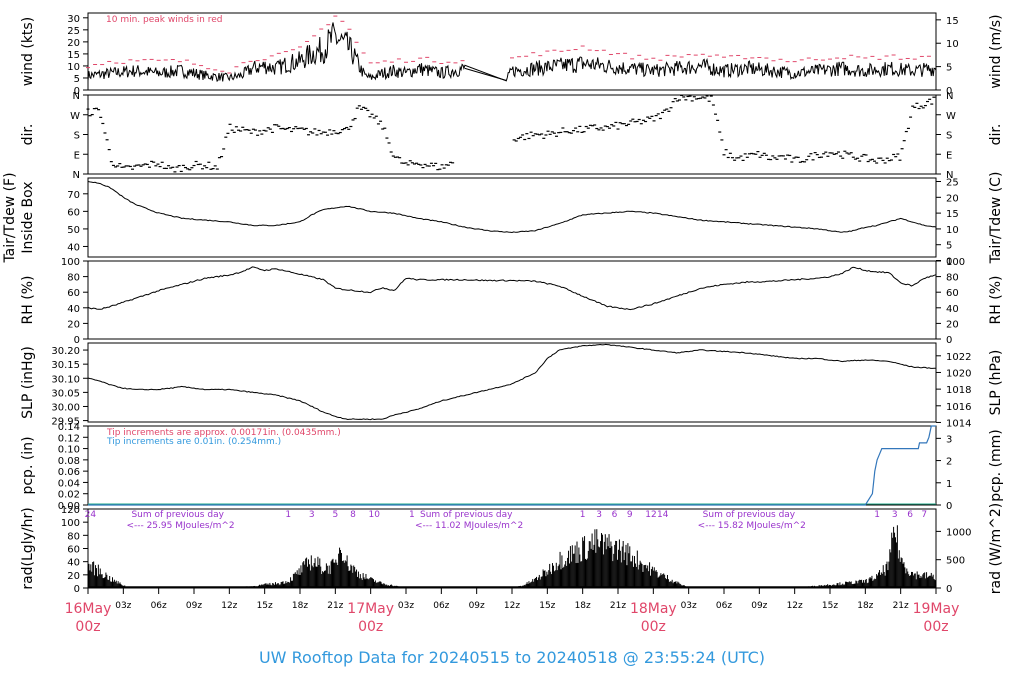  What do you see at coordinates (73, 19) in the screenshot?
I see `wind-left-tick-label: 30` at bounding box center [73, 19].